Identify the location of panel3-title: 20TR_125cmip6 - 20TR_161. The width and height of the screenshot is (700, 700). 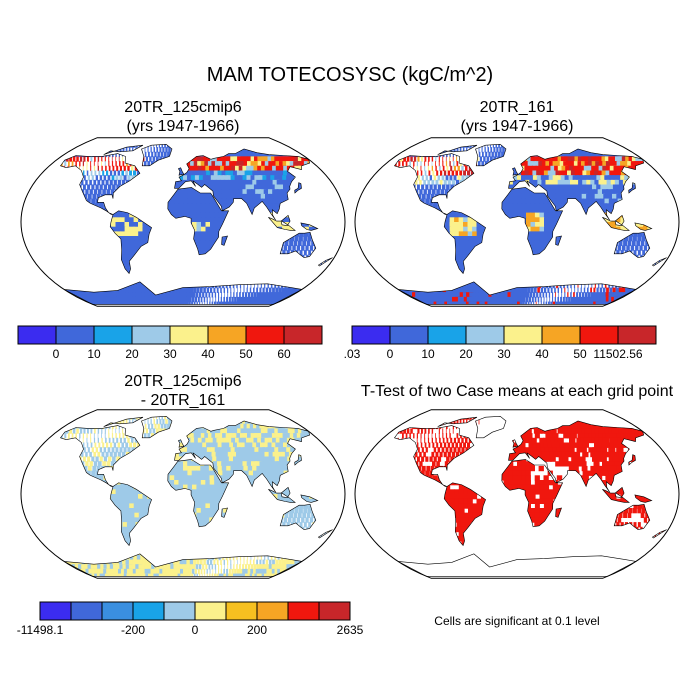
(183, 391).